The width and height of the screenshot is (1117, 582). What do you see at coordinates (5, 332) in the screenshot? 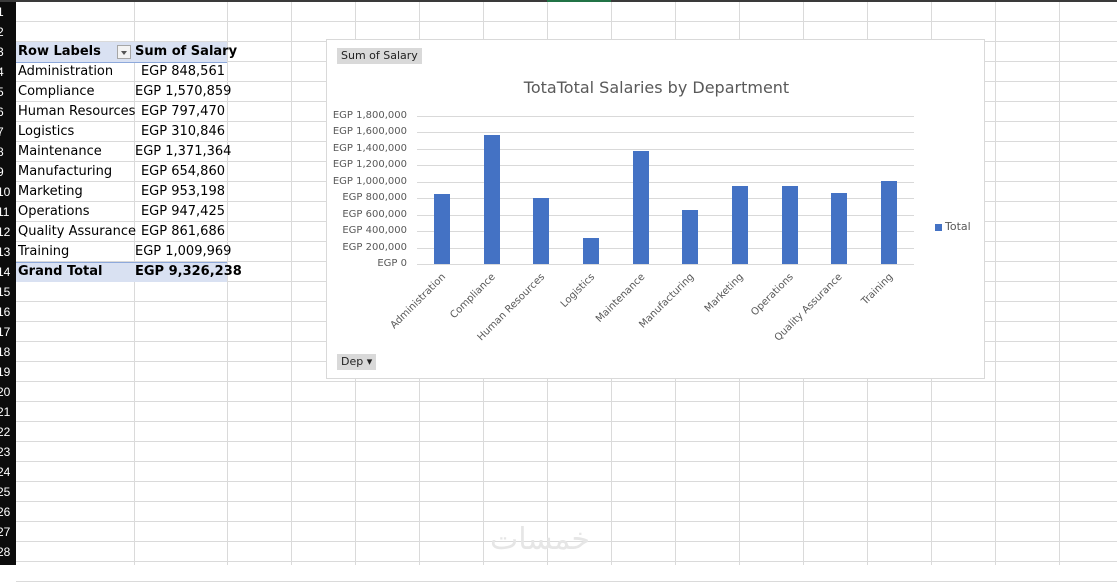
I see `row-number: 17` at bounding box center [5, 332].